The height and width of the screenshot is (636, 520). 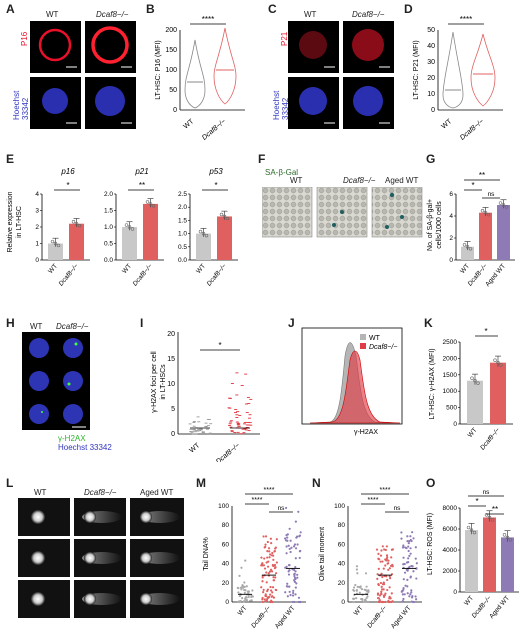 What do you see at coordinates (40, 492) in the screenshot?
I see `l-col-wt: WT` at bounding box center [40, 492].